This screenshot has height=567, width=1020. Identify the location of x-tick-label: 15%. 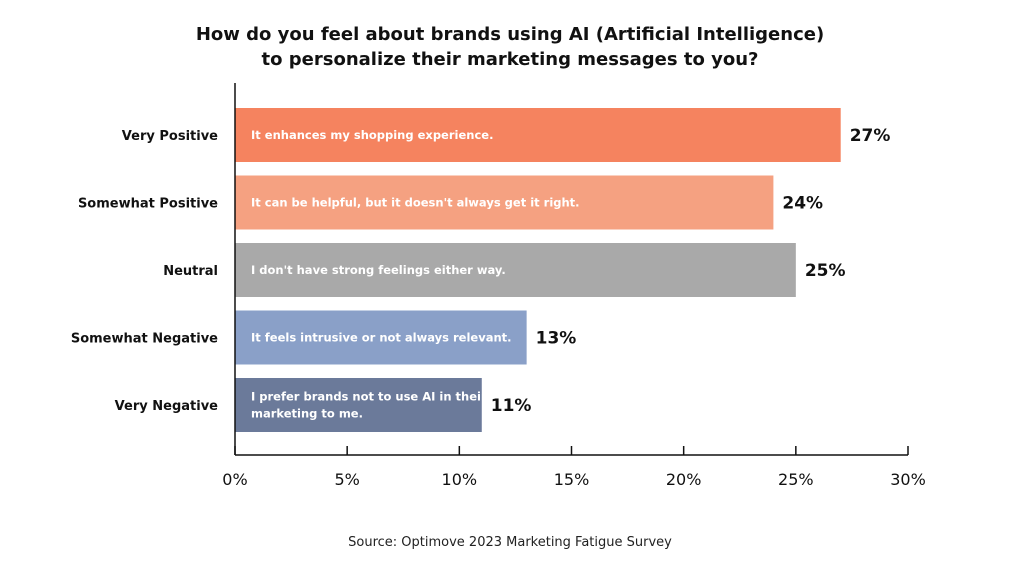
(572, 479).